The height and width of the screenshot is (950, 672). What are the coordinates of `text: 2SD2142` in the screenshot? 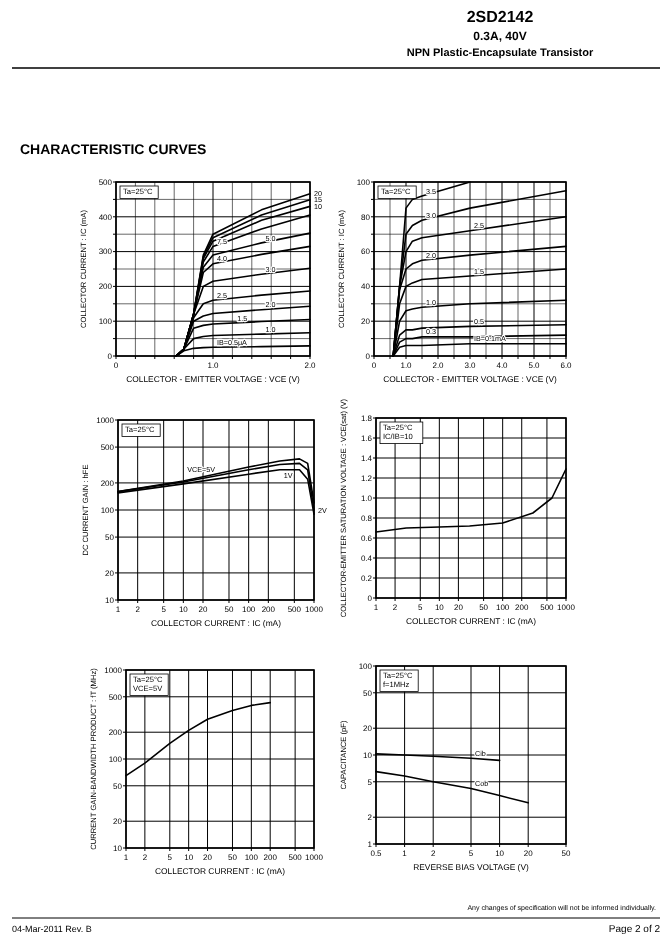 It's located at (500, 17).